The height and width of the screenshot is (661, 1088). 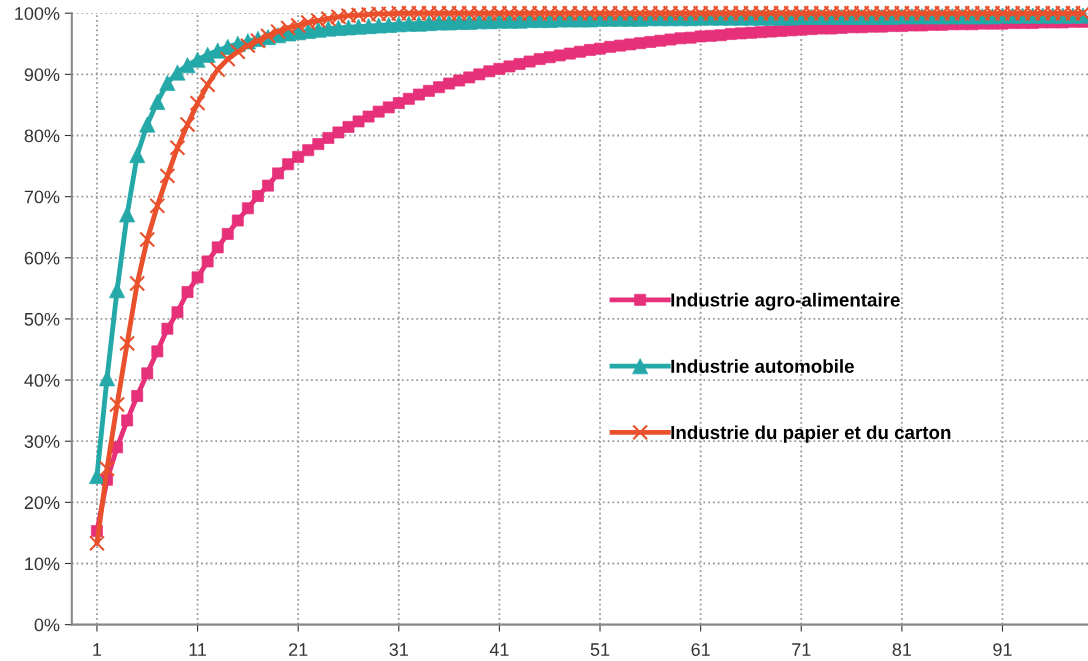 What do you see at coordinates (42, 441) in the screenshot?
I see `y-tick-label: 30%` at bounding box center [42, 441].